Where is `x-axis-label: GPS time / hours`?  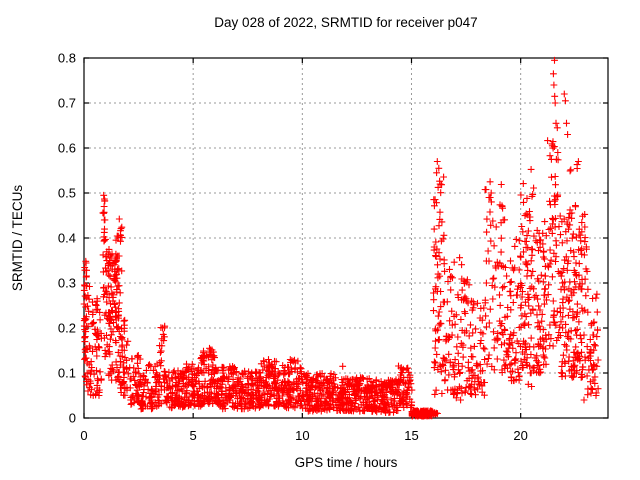
x-axis-label: GPS time / hours is located at coordinates (346, 462).